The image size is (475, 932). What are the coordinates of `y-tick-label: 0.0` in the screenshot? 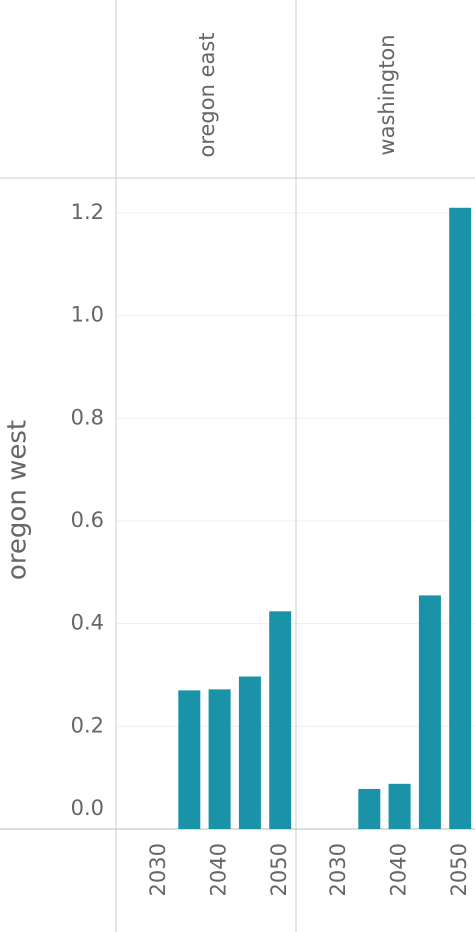 It's located at (87, 808).